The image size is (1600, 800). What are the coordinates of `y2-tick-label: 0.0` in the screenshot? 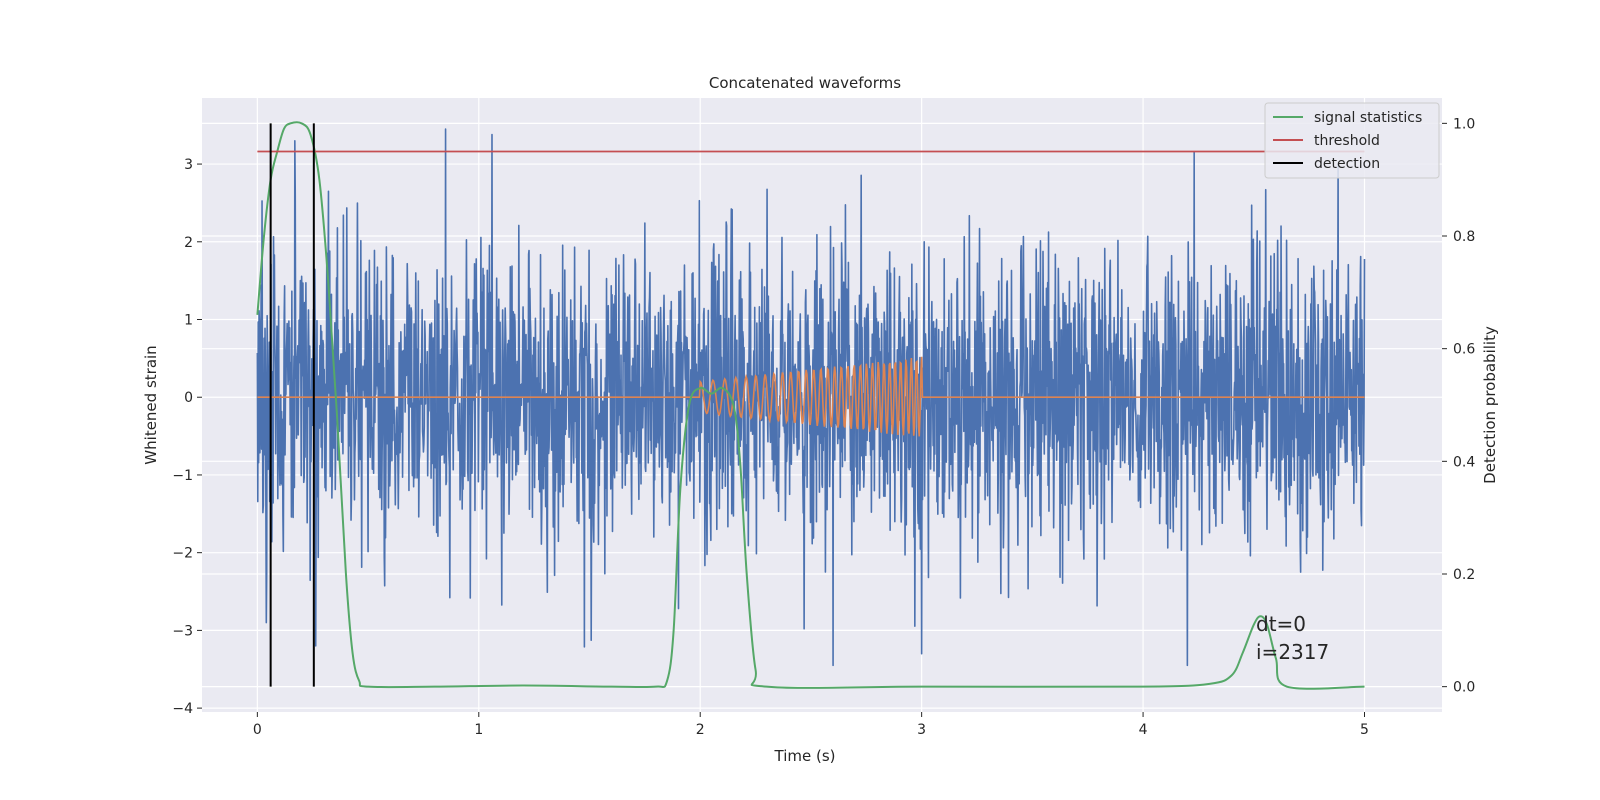 It's located at (1464, 688).